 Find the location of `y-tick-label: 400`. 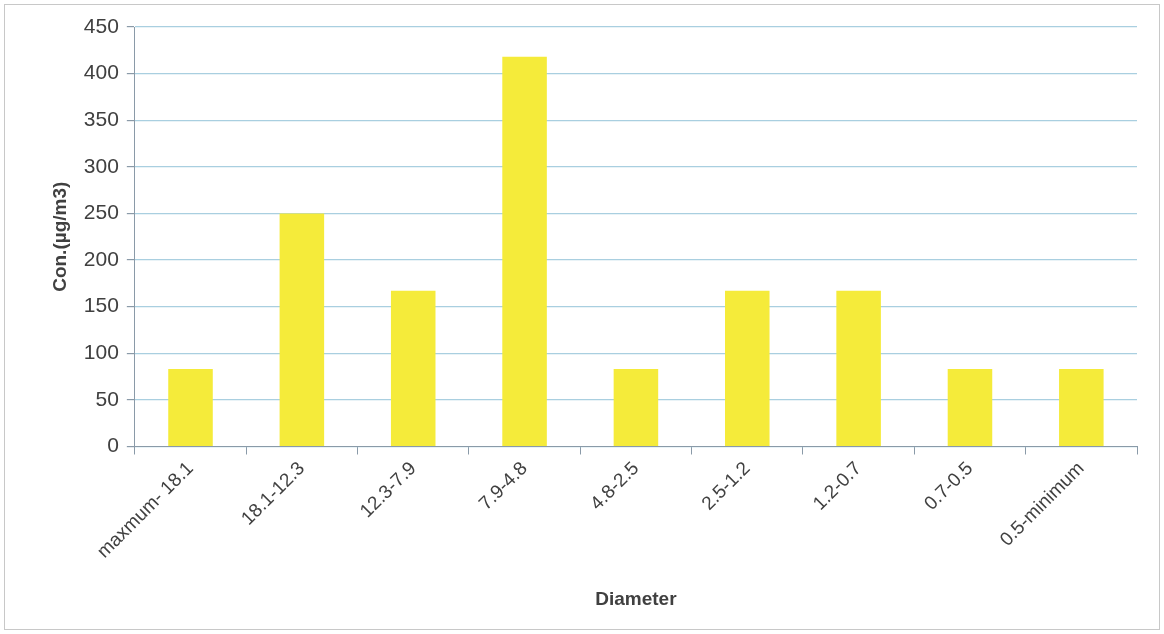

y-tick-label: 400 is located at coordinates (101, 72).